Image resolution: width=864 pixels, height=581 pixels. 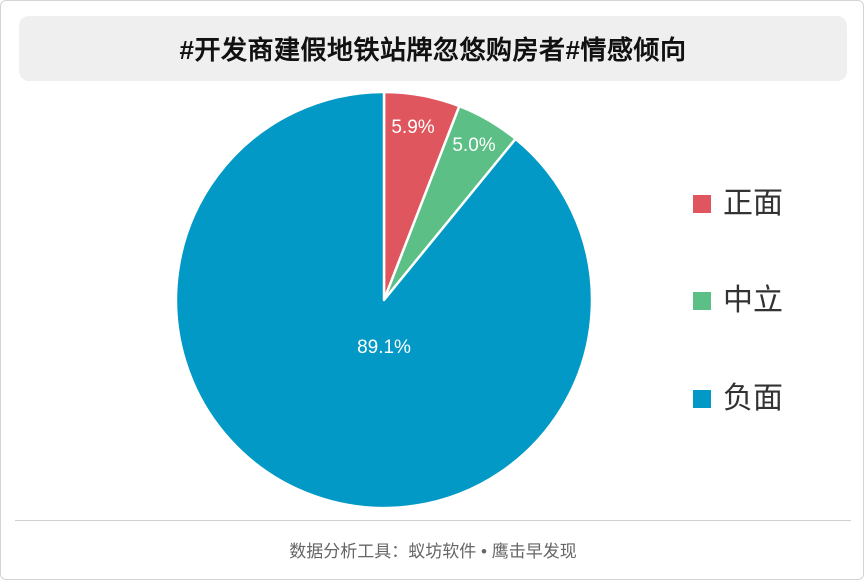 What do you see at coordinates (412, 127) in the screenshot?
I see `slice-label-0: 5.9%` at bounding box center [412, 127].